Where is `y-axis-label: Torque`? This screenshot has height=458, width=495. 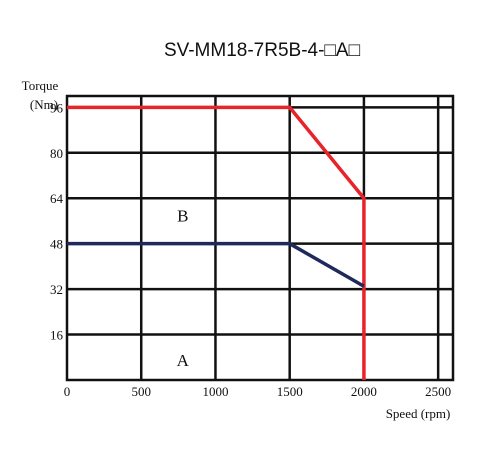
y-axis-label: Torque is located at coordinates (40, 85).